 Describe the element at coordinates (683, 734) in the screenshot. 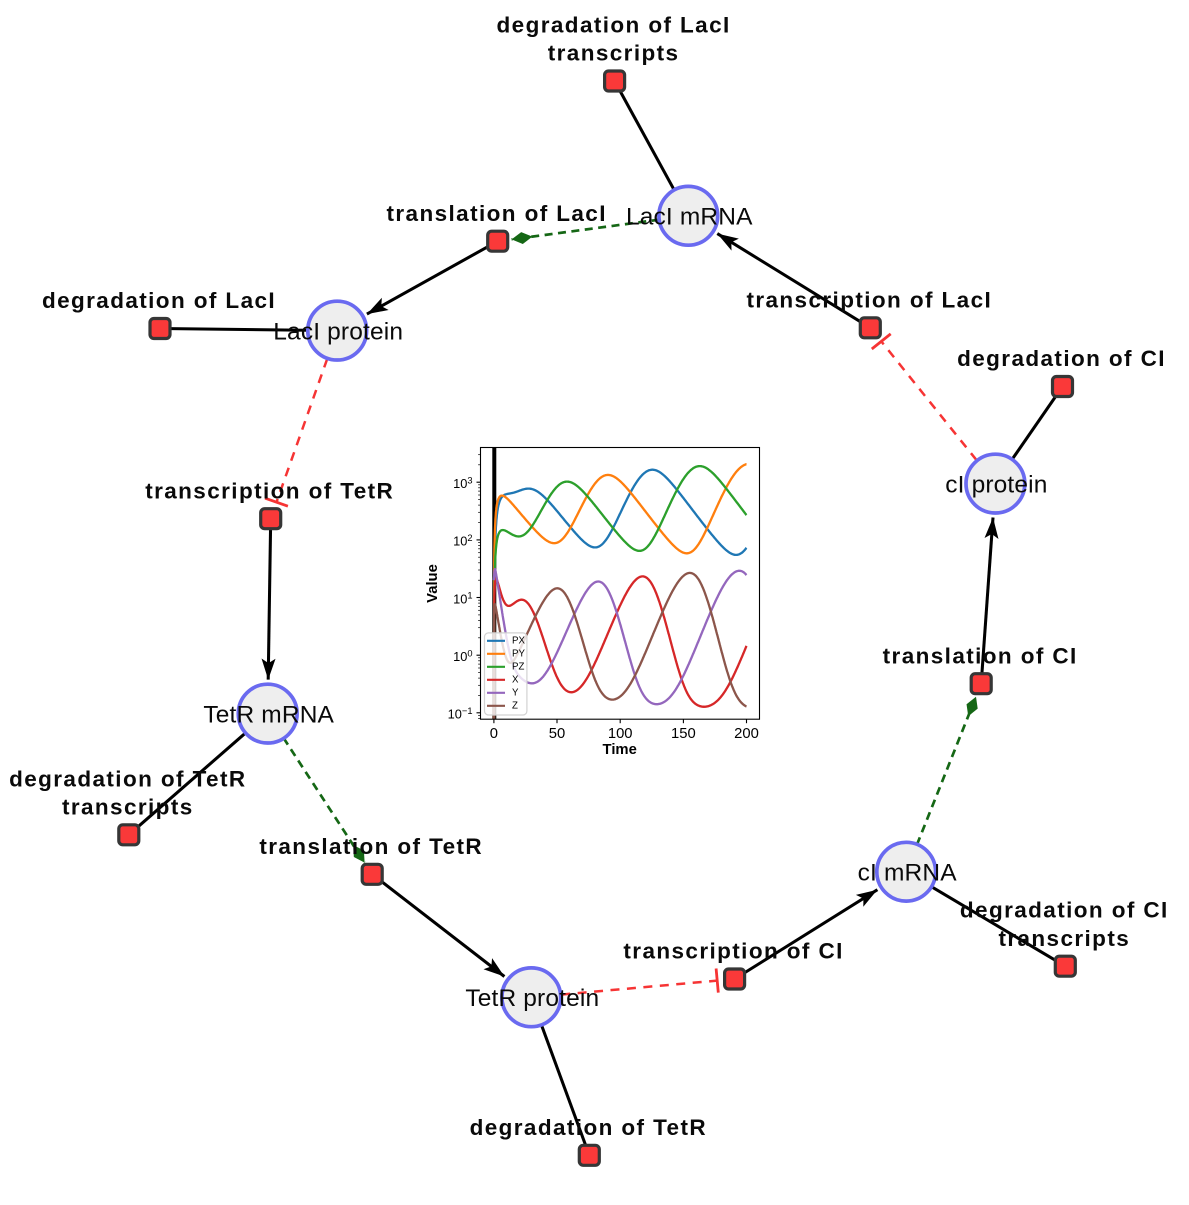

I see `svg-text: 150` at that location.